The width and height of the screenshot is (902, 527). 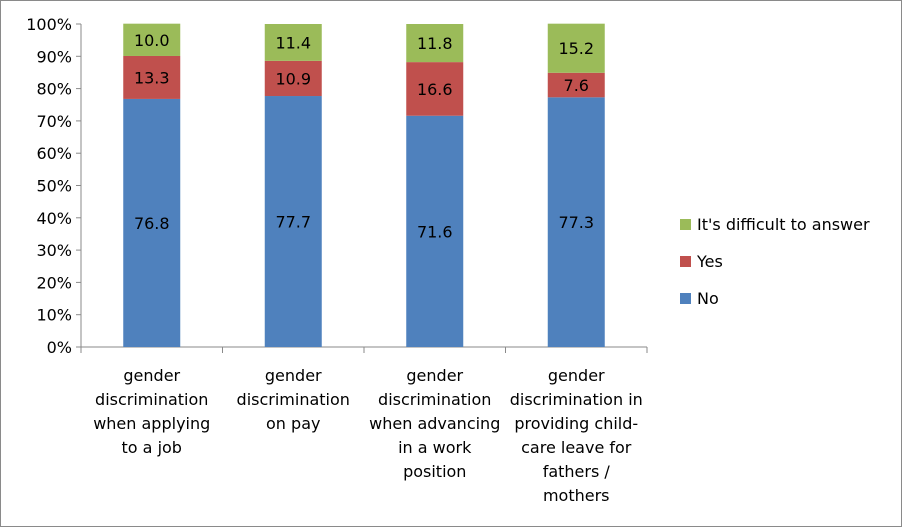 I want to click on data-label: 77.7, so click(x=293, y=222).